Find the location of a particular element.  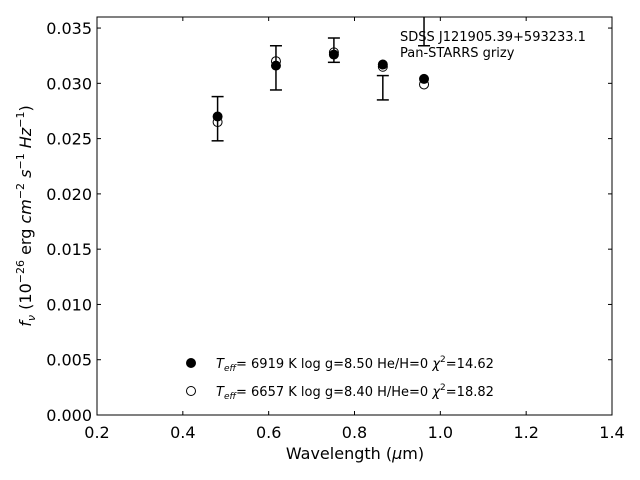

y-tick-label: 0.000 is located at coordinates (69, 415).